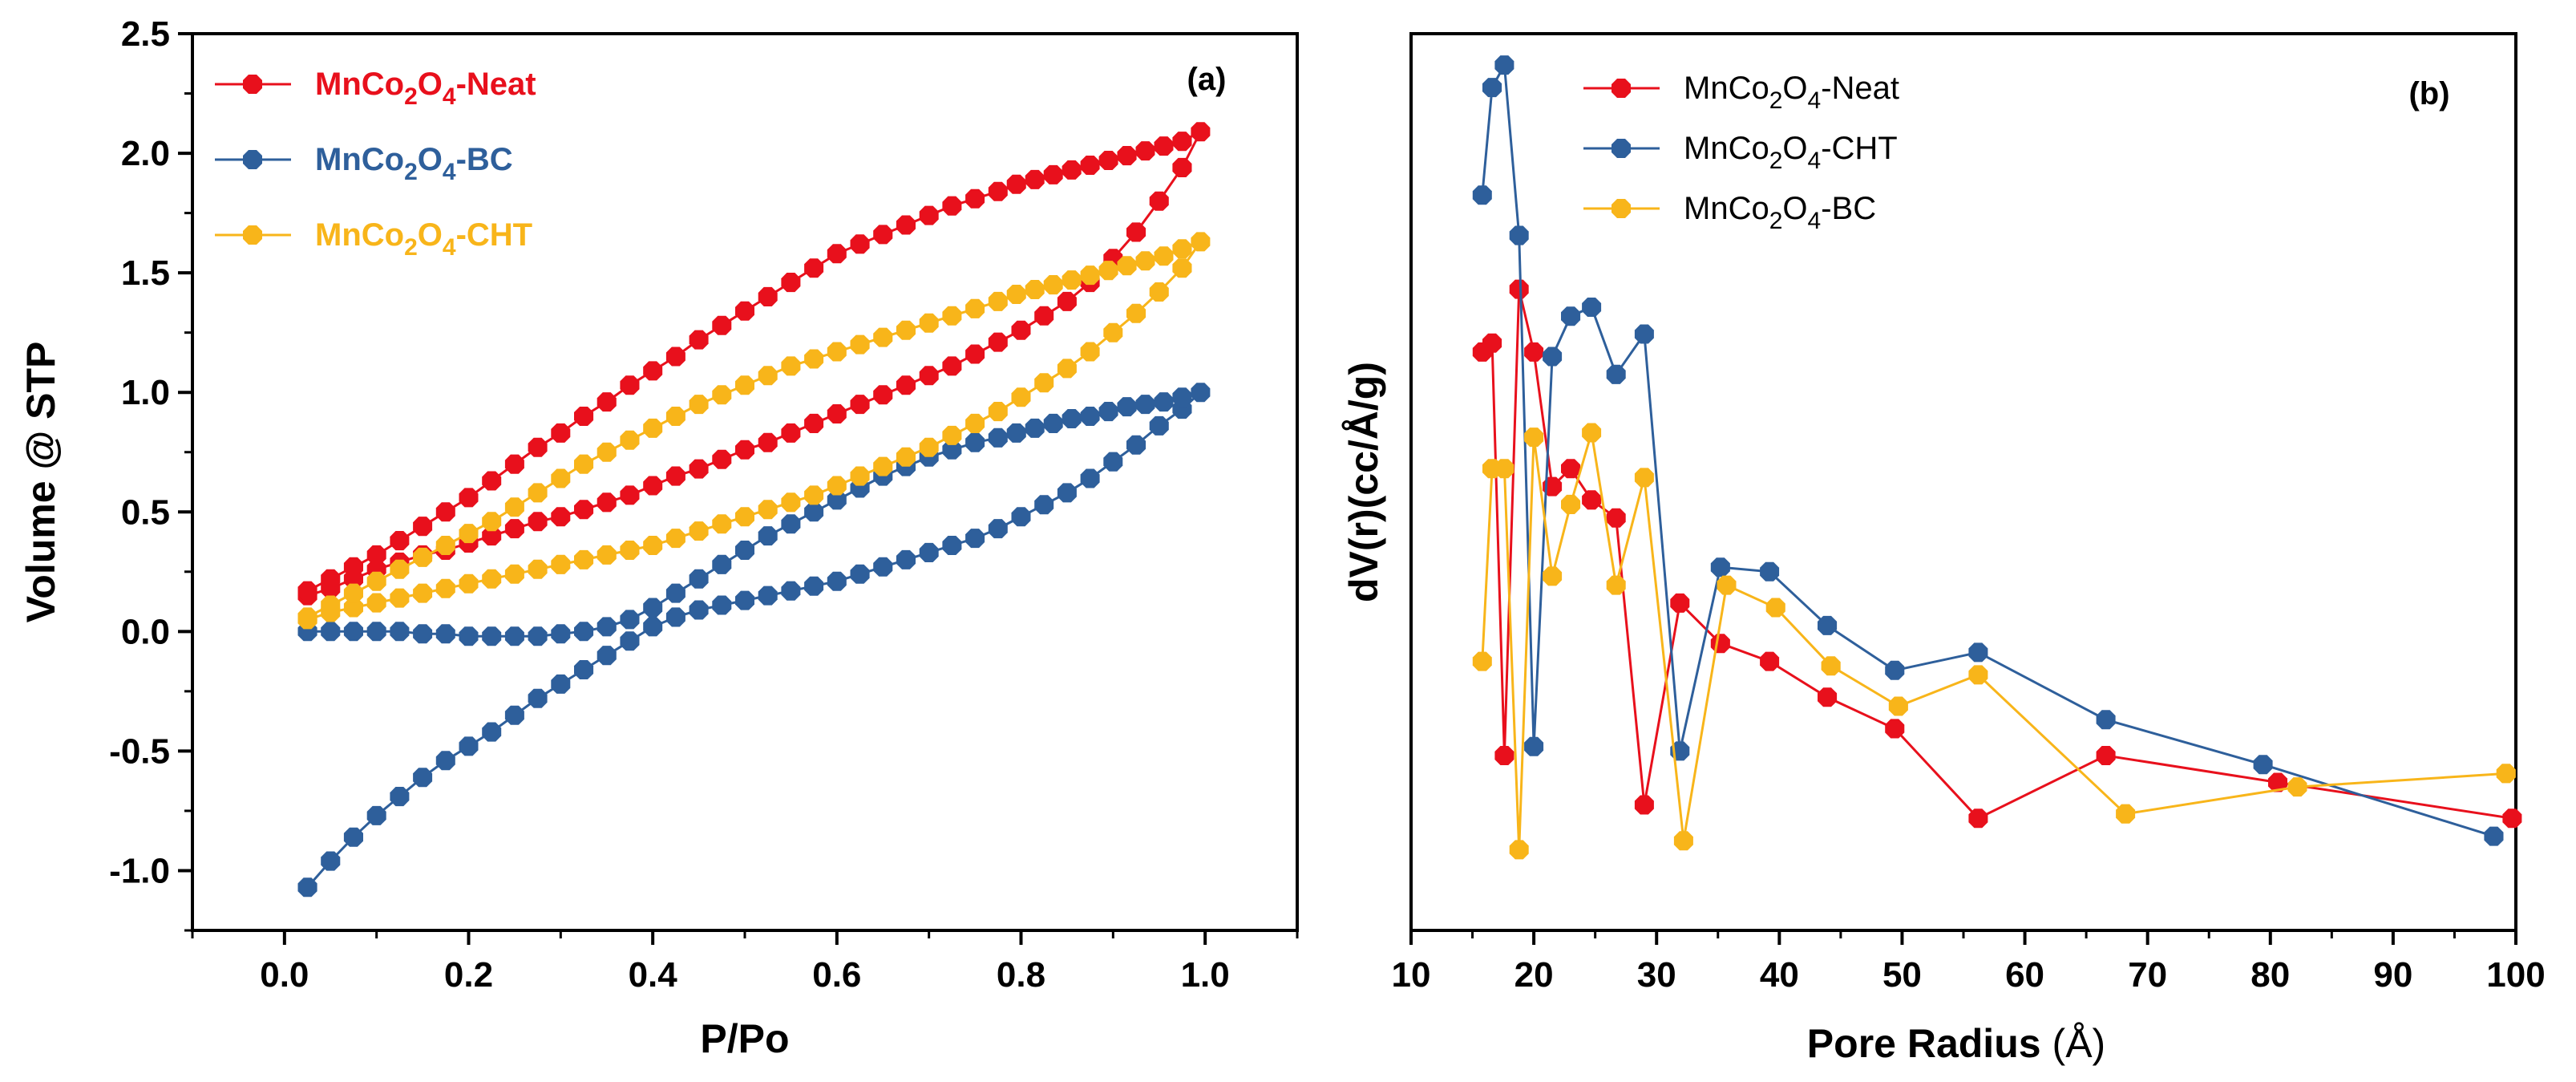 The width and height of the screenshot is (2576, 1082). Describe the element at coordinates (145, 631) in the screenshot. I see `y-tick-label: 0.0` at that location.